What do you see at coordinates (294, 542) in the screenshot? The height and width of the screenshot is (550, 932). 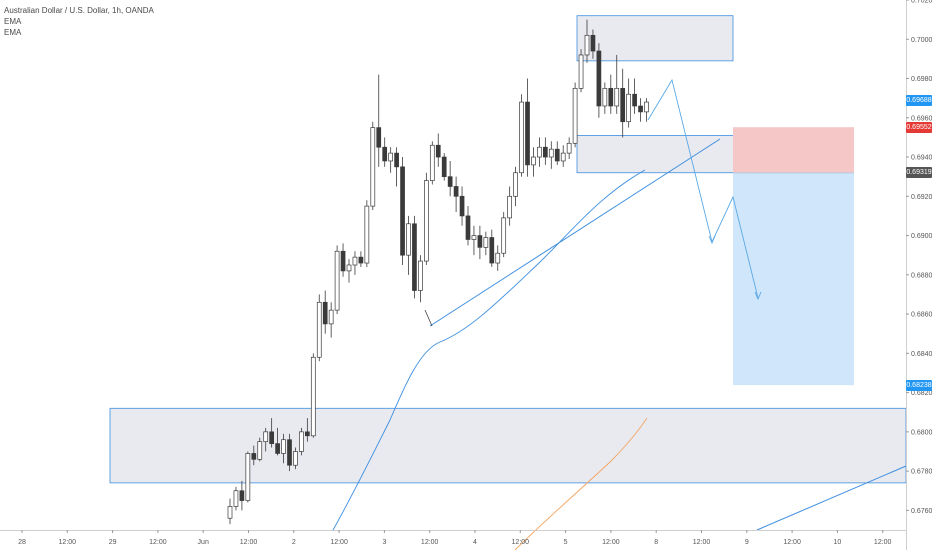 I see `x-tick-label: 2` at bounding box center [294, 542].